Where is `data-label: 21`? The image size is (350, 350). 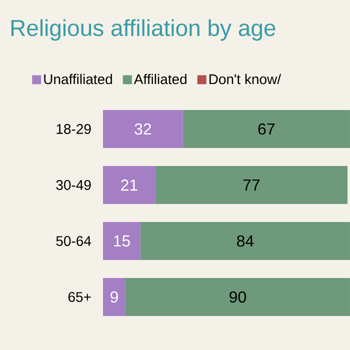 data-label: 21 is located at coordinates (129, 185).